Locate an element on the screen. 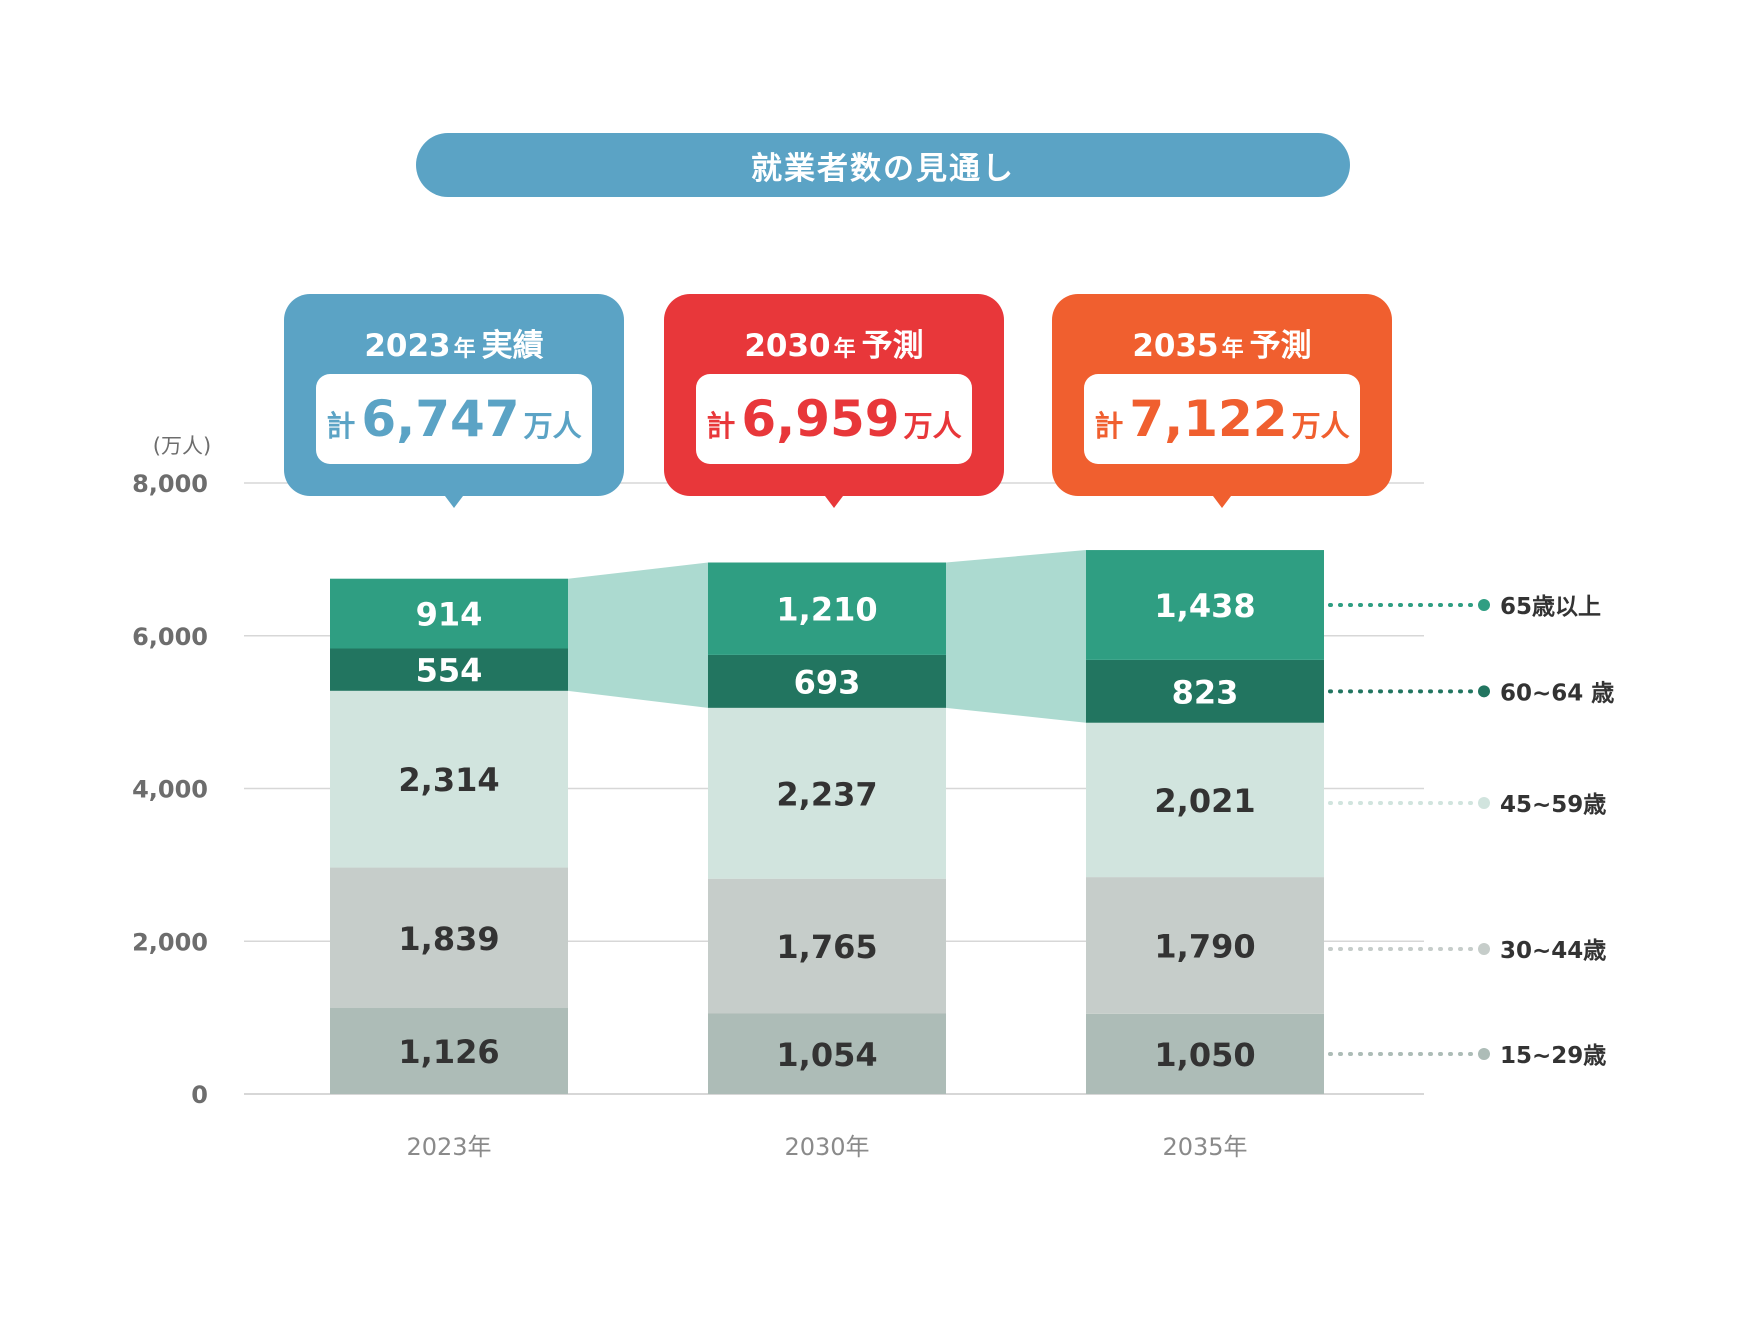  data-label: 1,438 is located at coordinates (1204, 606).